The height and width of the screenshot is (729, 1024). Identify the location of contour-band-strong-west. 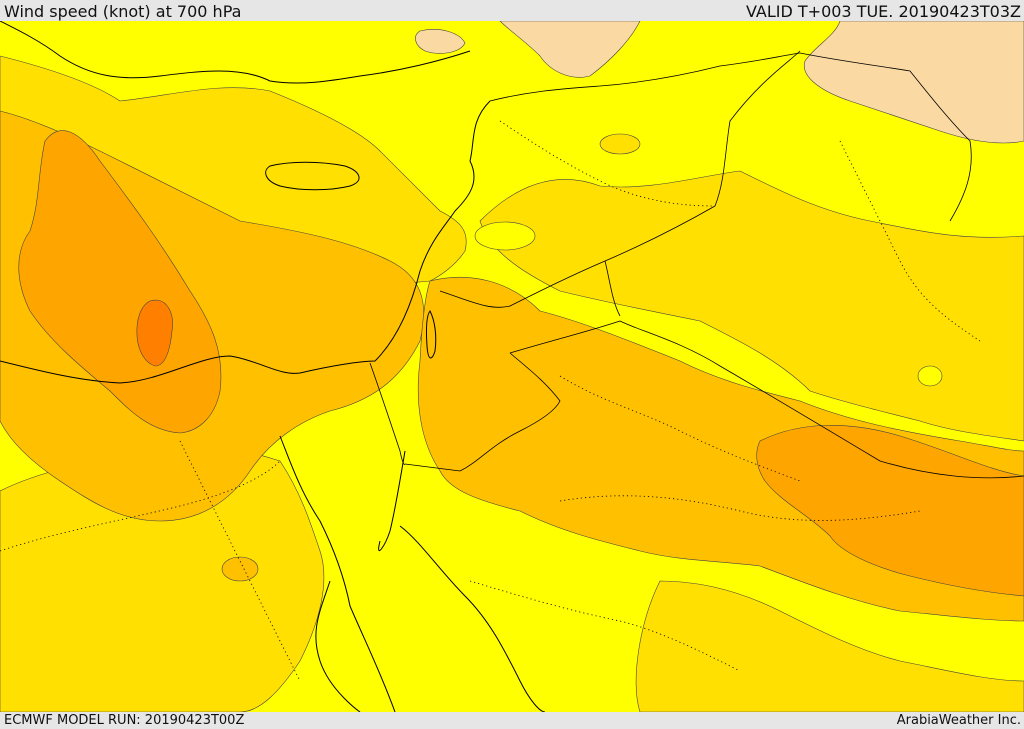
(120, 282).